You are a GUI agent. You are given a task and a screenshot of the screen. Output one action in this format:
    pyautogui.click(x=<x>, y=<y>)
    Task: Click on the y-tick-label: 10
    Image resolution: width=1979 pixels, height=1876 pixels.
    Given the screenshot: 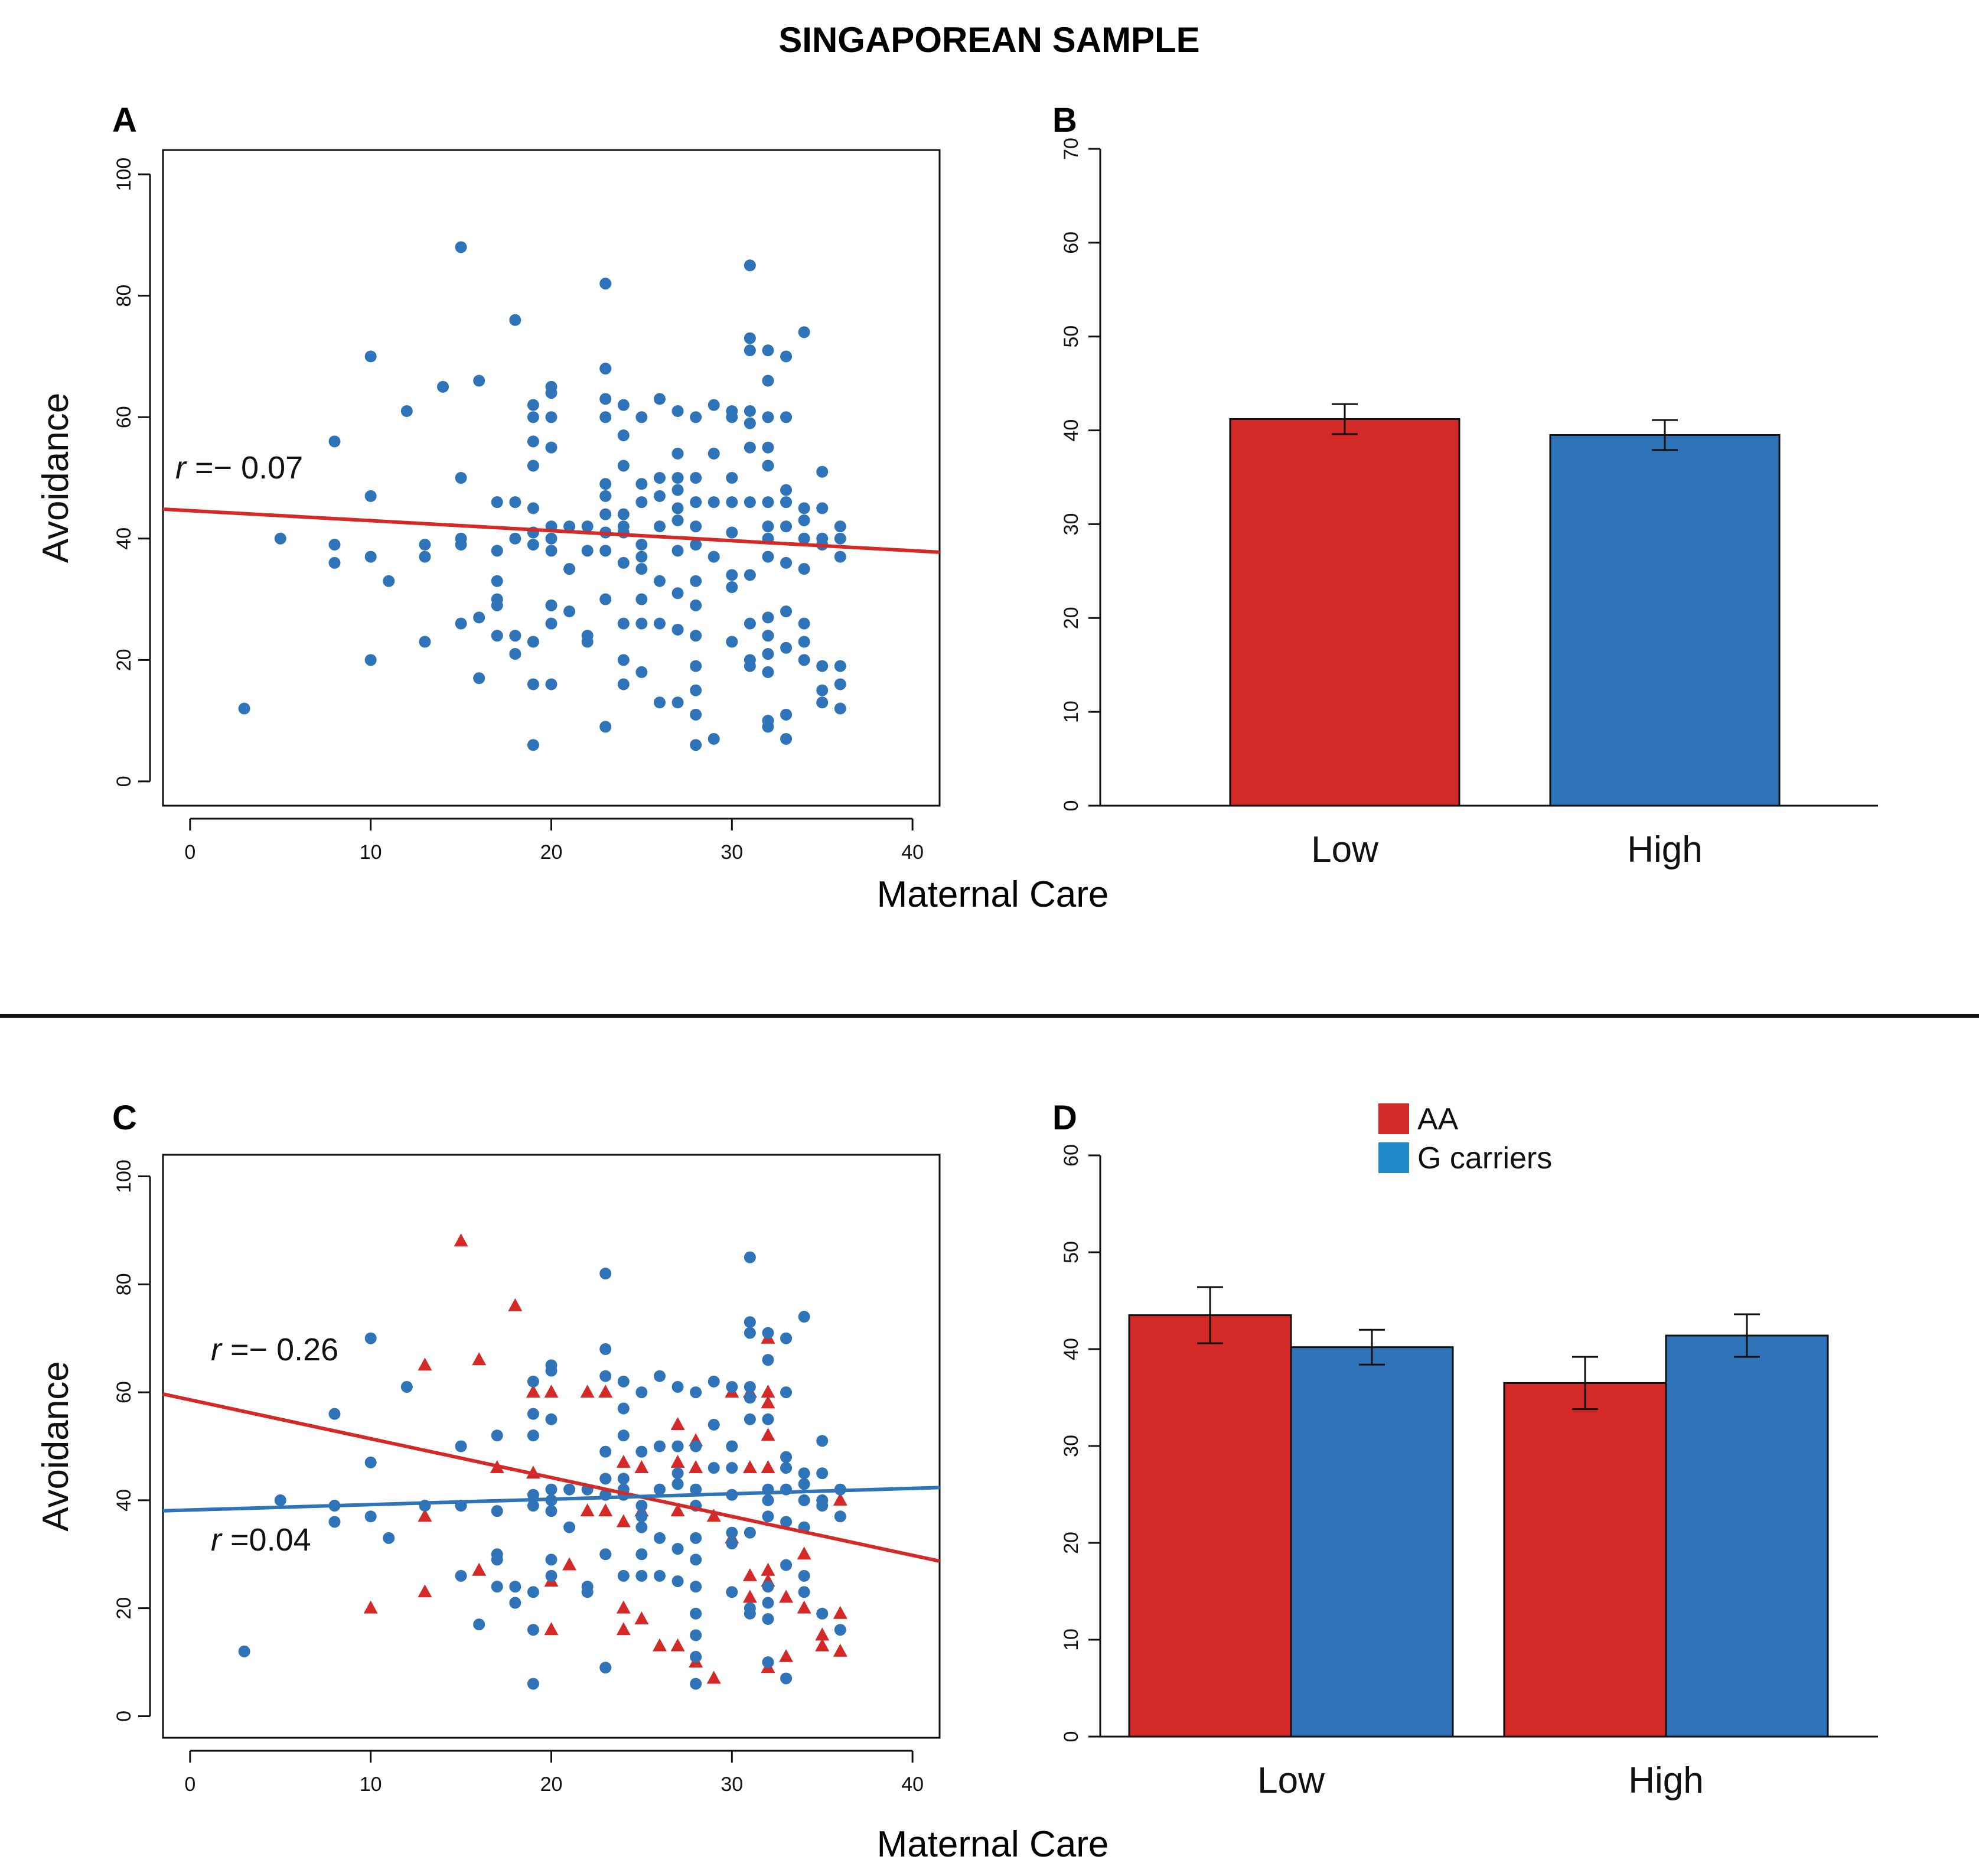 What is the action you would take?
    pyautogui.click(x=1071, y=712)
    